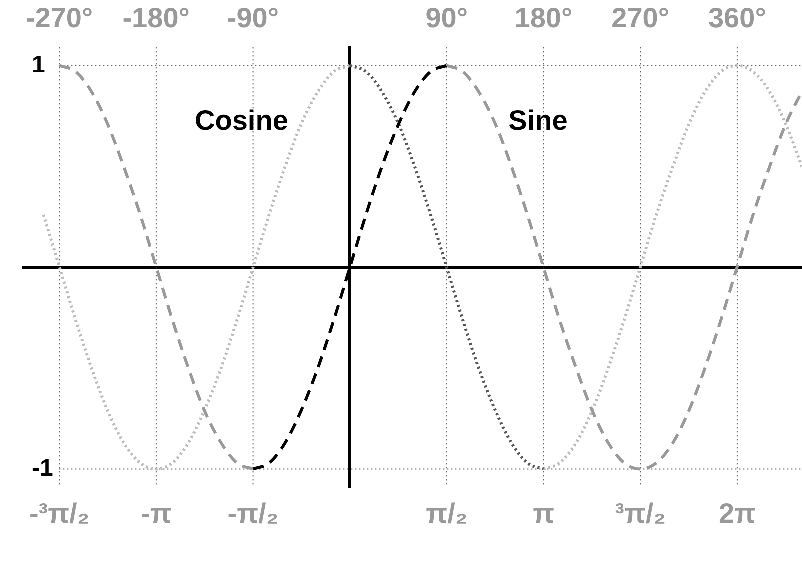  I want to click on x2-tick-label: 180°, so click(543, 18).